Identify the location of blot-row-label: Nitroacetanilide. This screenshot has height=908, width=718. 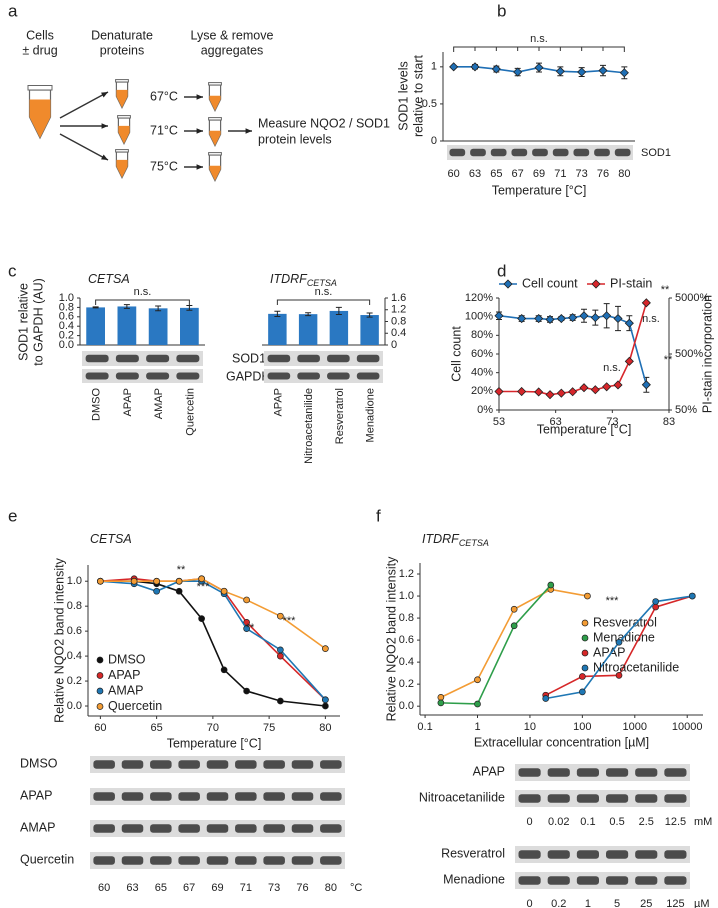
(462, 797).